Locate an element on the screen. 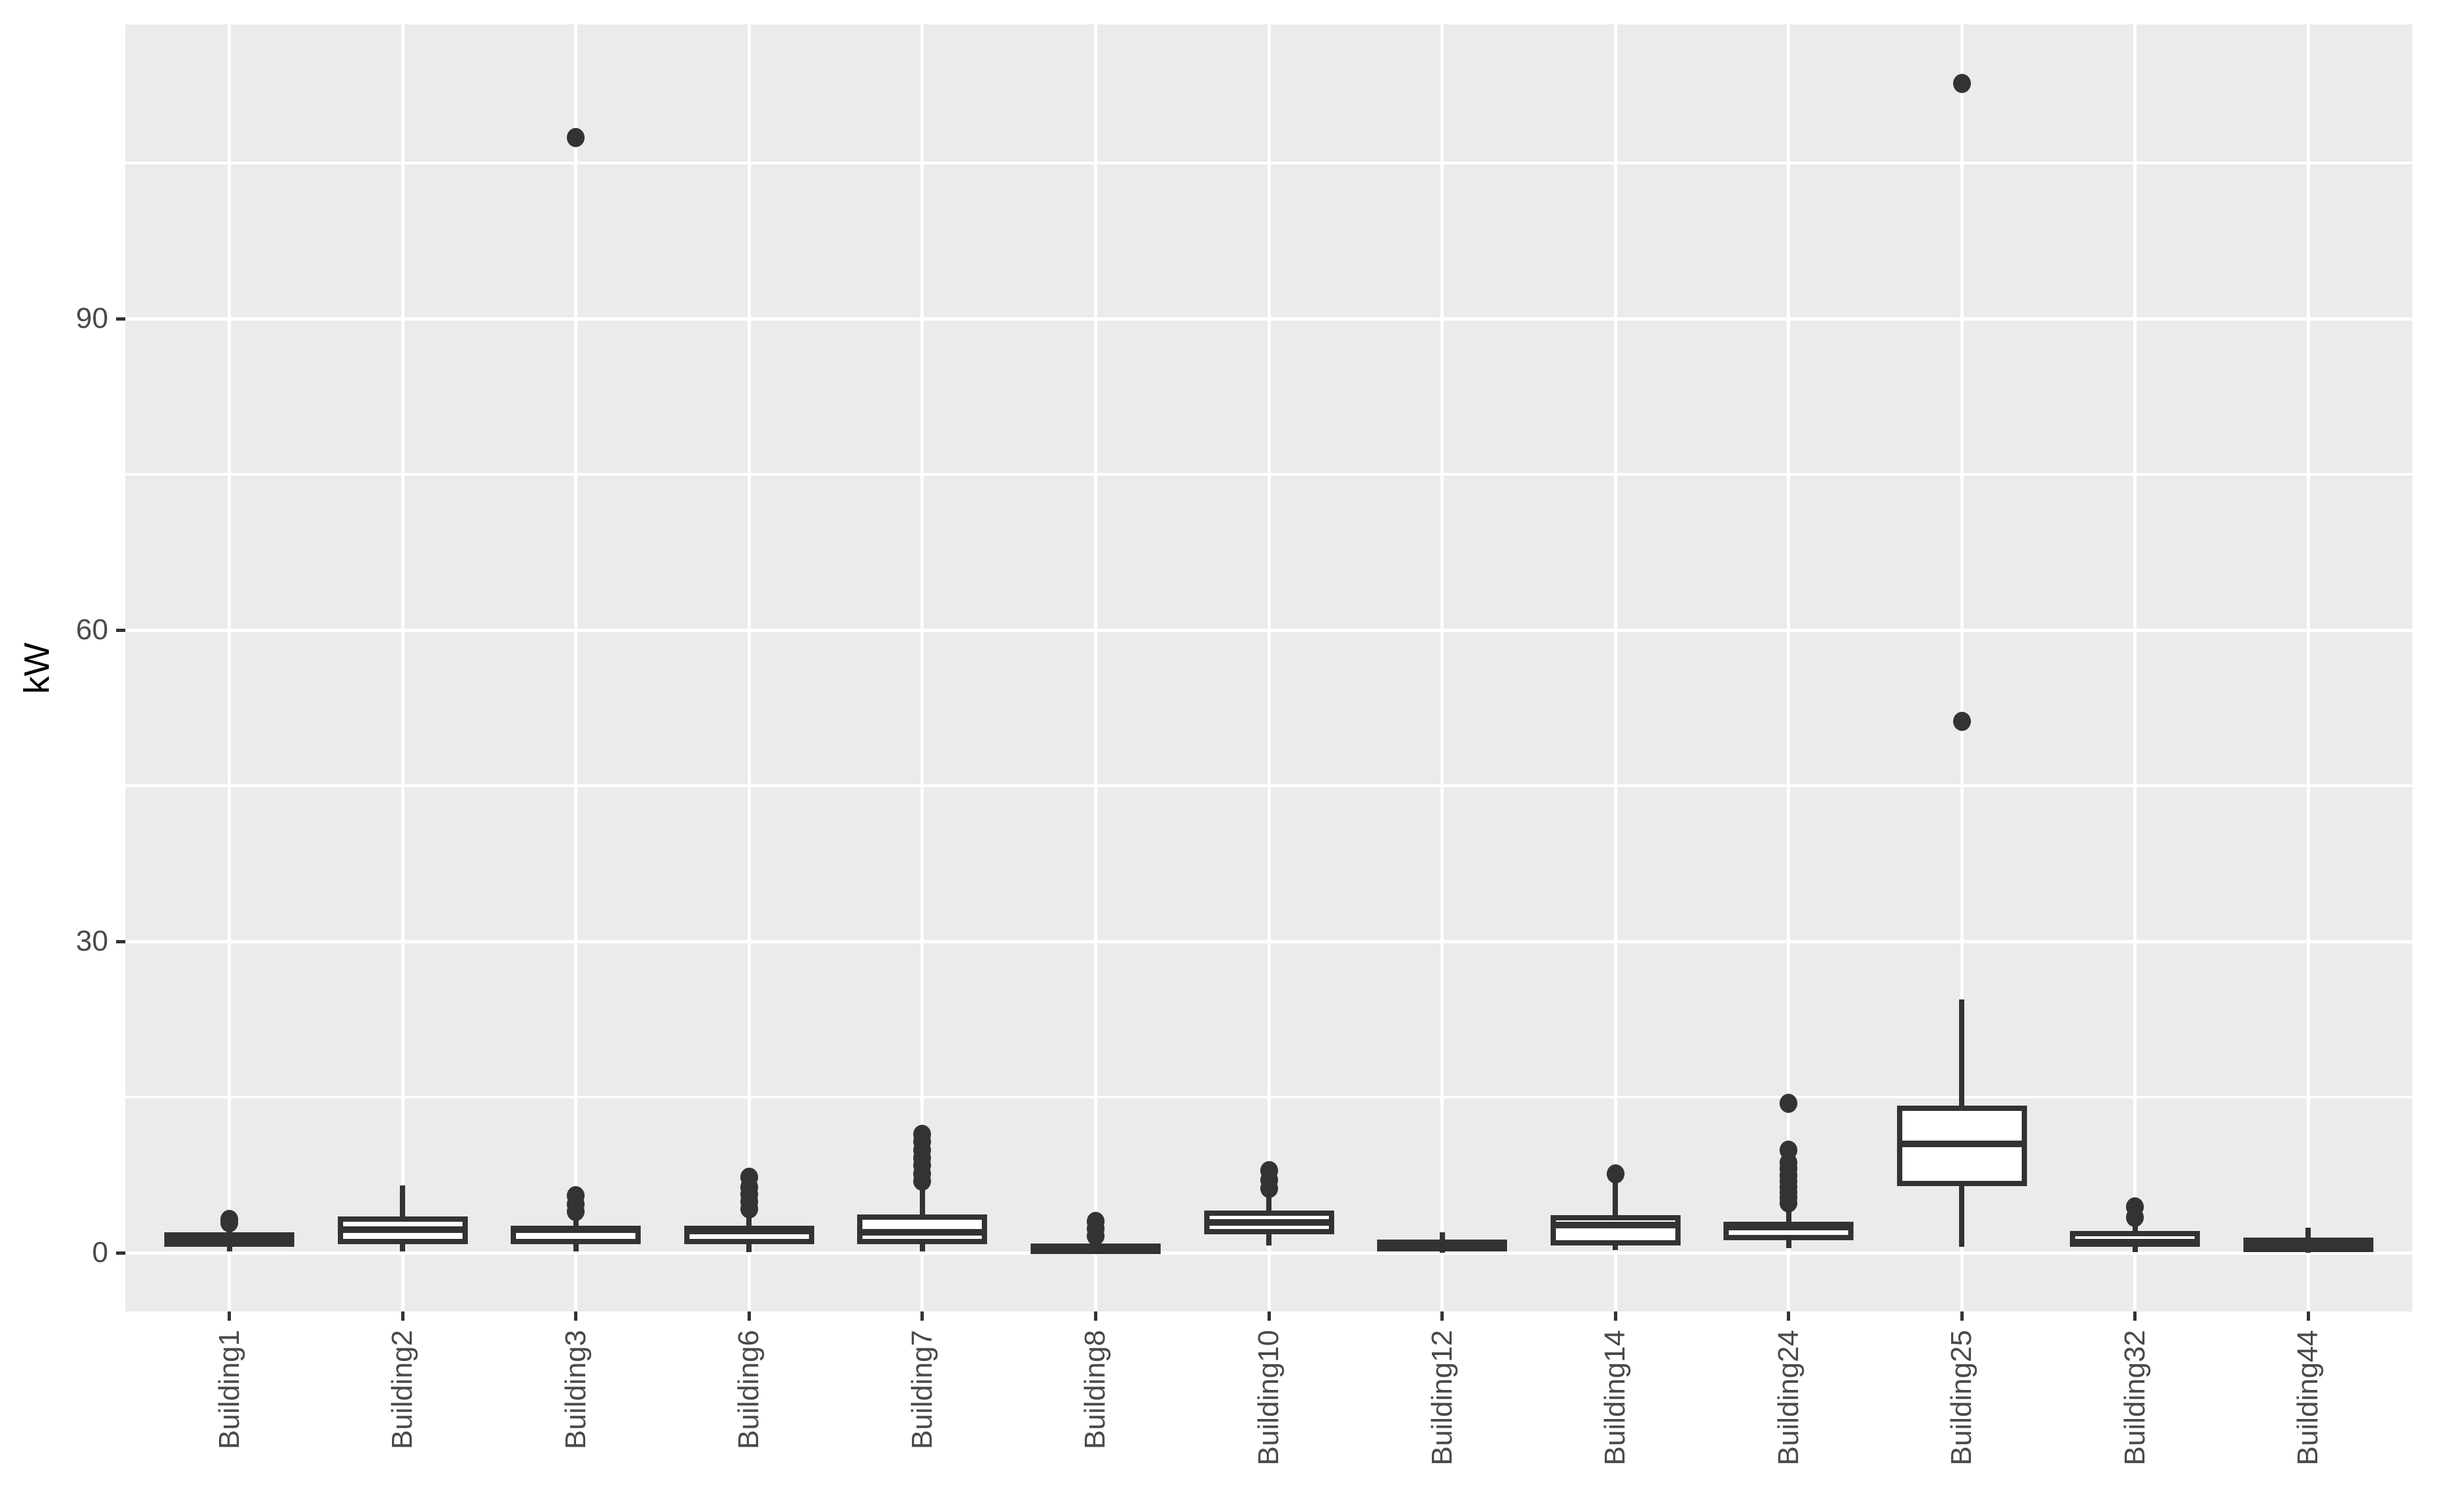  median-building6 is located at coordinates (749, 1230).